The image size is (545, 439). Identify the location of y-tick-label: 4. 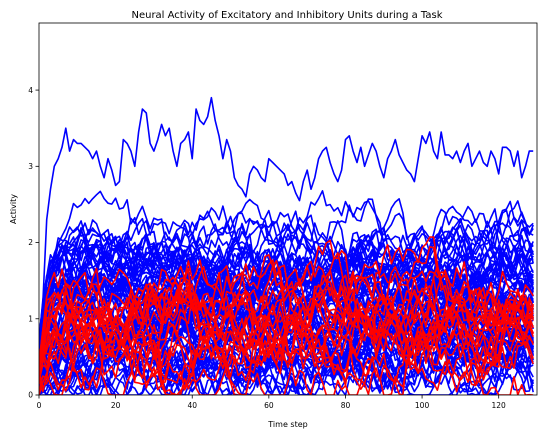
(30, 90).